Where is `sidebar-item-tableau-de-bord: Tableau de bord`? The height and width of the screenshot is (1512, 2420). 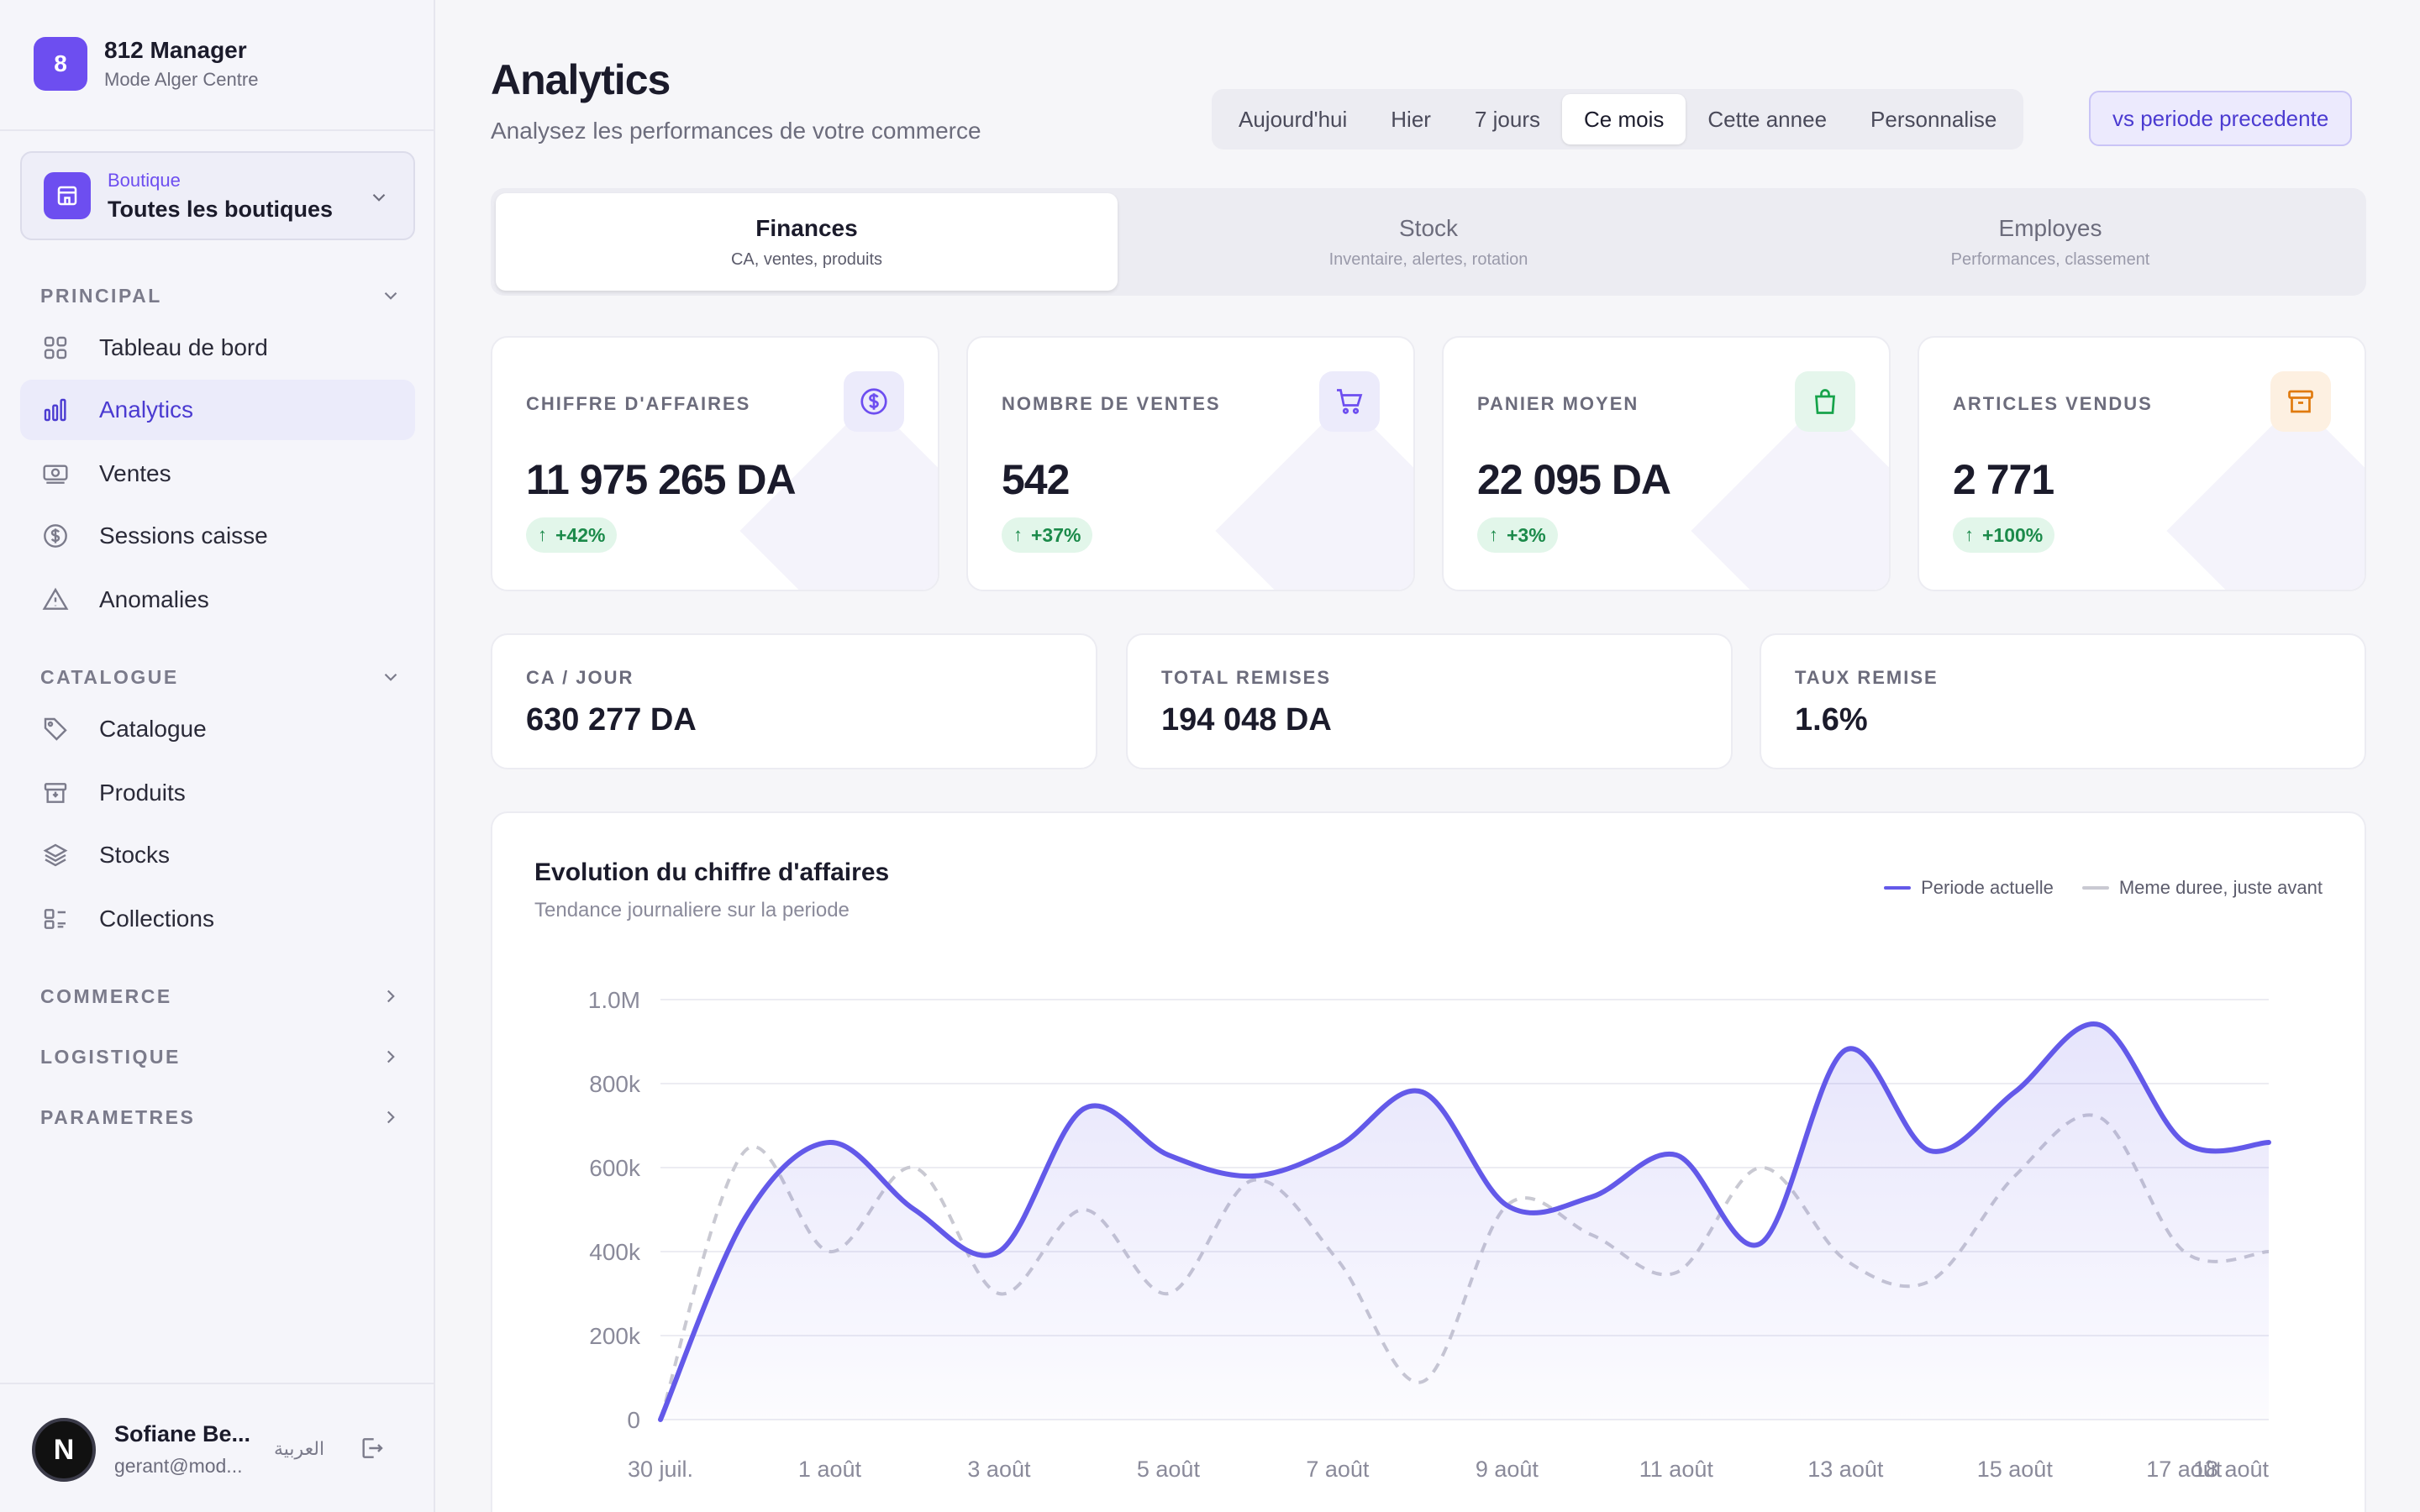 sidebar-item-tableau-de-bord: Tableau de bord is located at coordinates (218, 348).